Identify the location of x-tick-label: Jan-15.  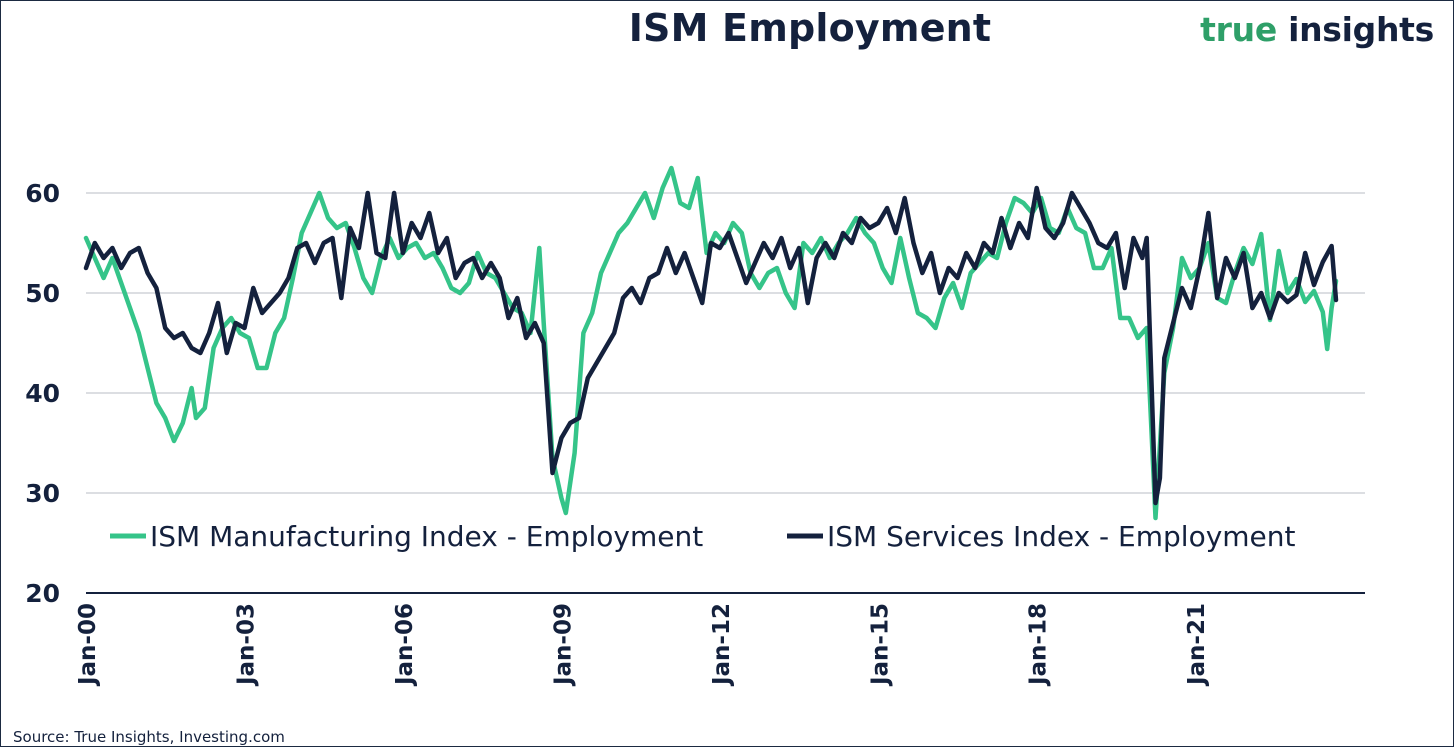
(880, 645).